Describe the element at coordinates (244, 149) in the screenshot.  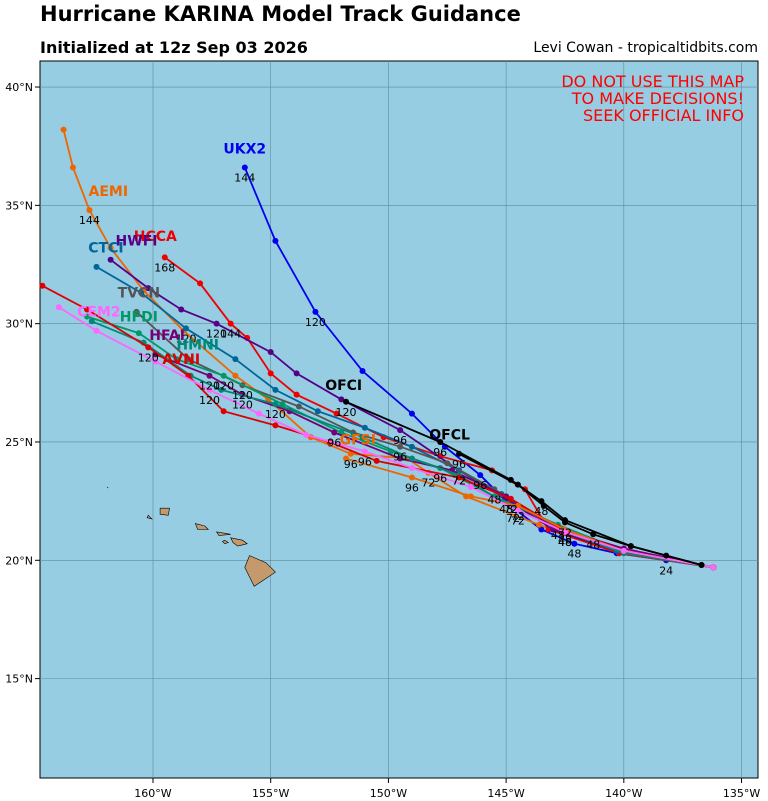
I see `model-label-ukx2: UKX2` at that location.